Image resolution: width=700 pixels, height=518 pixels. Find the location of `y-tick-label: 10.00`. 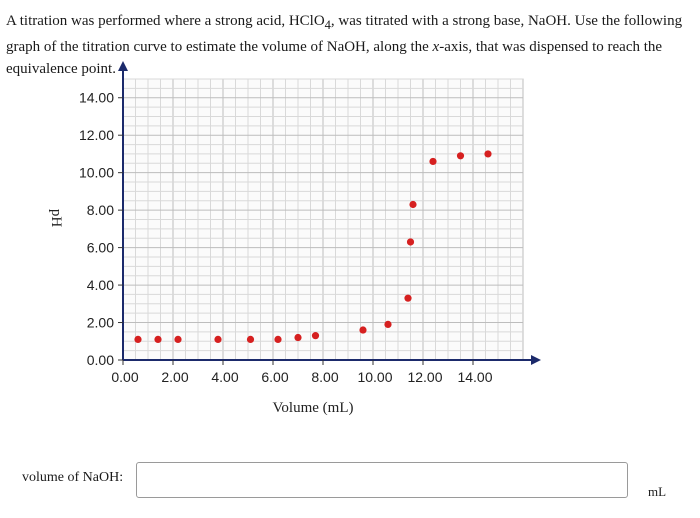

y-tick-label: 10.00 is located at coordinates (96, 173).